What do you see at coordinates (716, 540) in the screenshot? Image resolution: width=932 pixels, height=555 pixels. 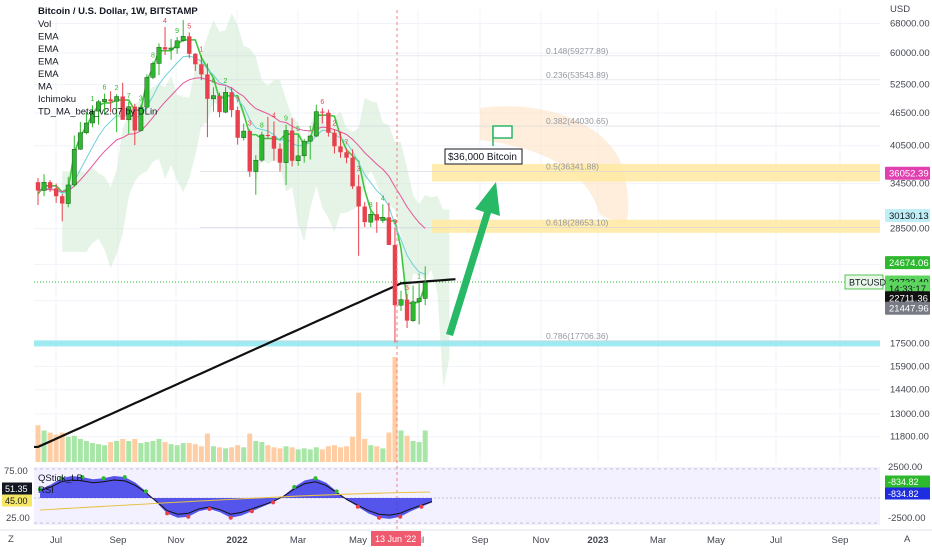 I see `time-tick-label: May` at bounding box center [716, 540].